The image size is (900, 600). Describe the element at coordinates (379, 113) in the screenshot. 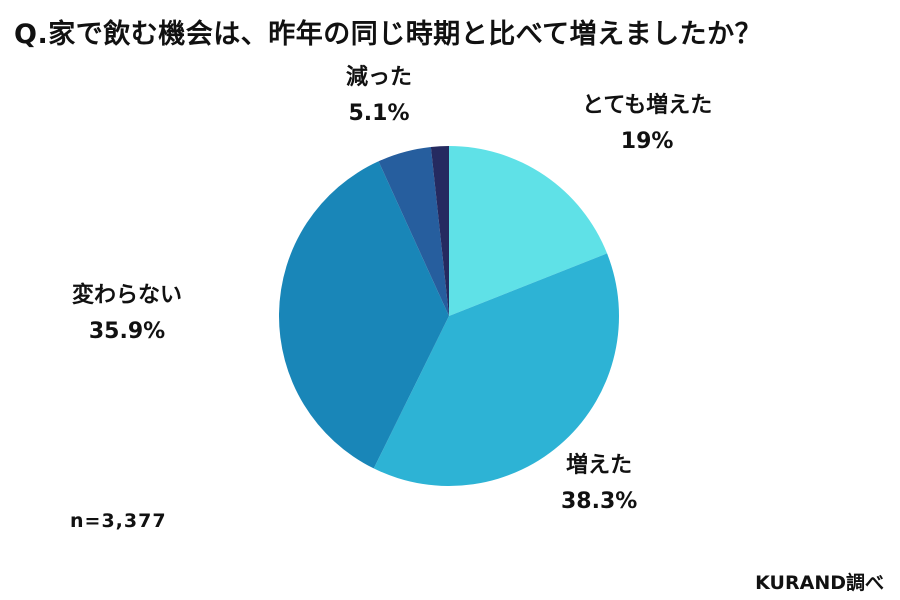

I see `slice-percent: 5.1%` at that location.